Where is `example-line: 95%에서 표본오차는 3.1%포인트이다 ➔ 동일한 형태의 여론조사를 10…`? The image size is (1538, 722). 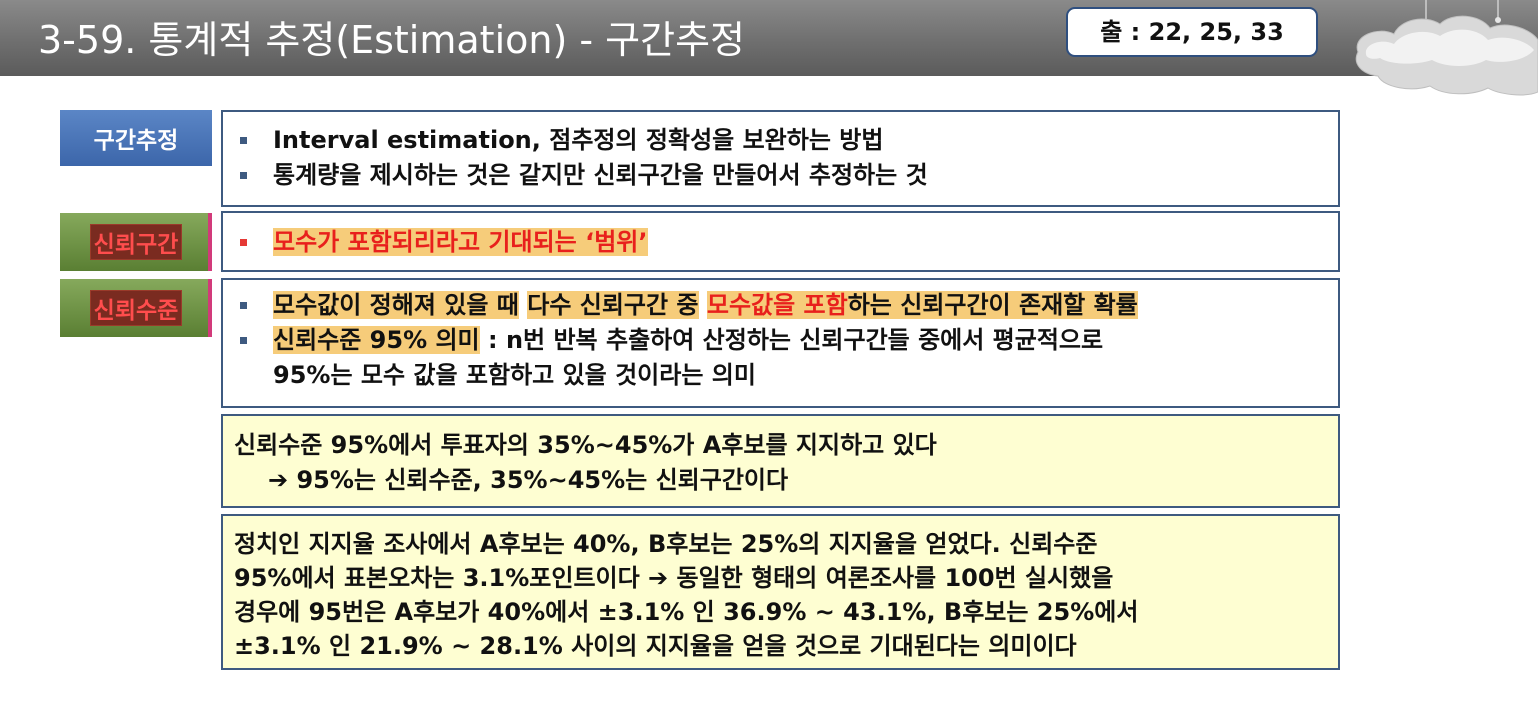
example-line: 95%에서 표본오차는 3.1%포인트이다 ➔ 동일한 형태의 여론조사를 10… is located at coordinates (674, 578).